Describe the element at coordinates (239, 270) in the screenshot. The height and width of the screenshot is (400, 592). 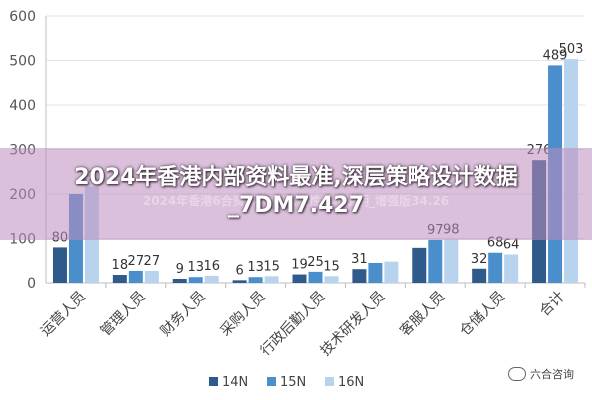
I see `data-label: 6` at that location.